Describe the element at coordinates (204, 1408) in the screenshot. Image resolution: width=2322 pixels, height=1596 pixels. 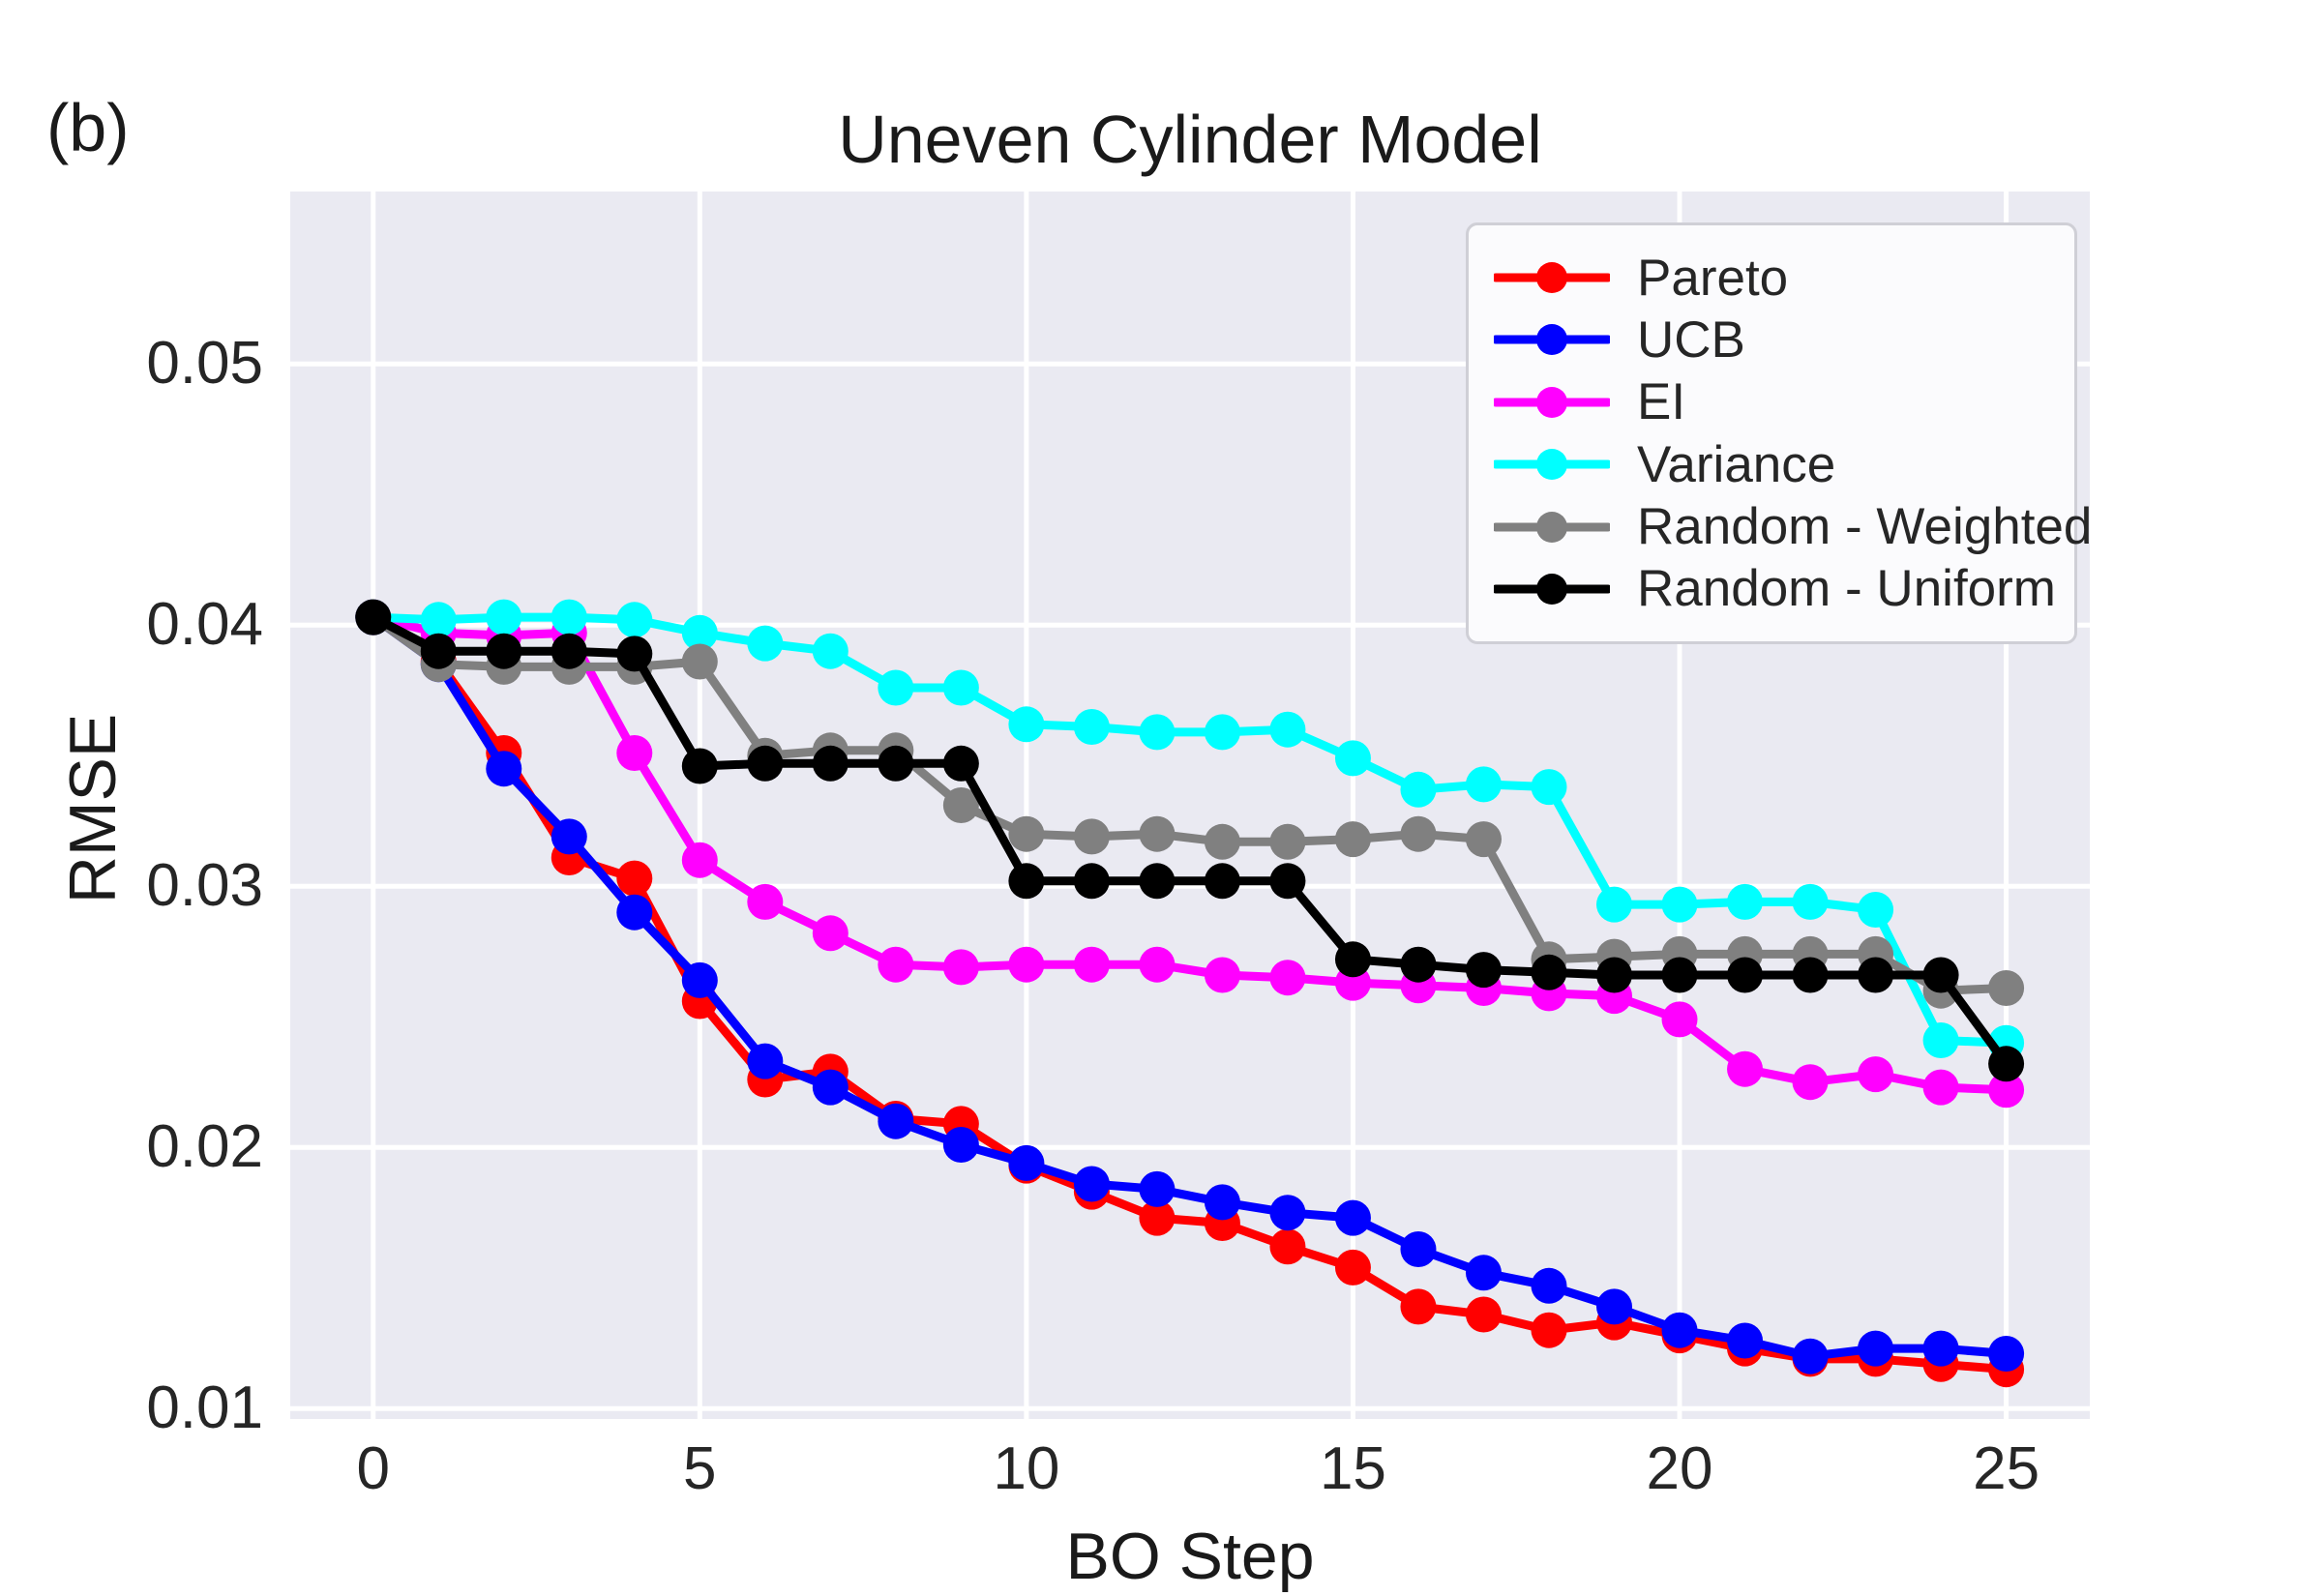
I see `y-tick-label: 0.01` at that location.